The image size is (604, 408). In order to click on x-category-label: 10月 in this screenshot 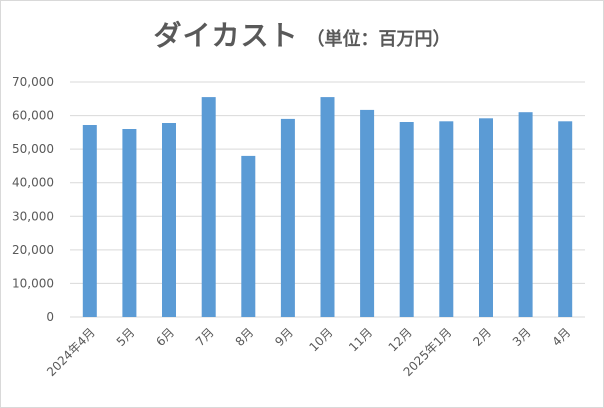, I will do `click(320, 339)`.